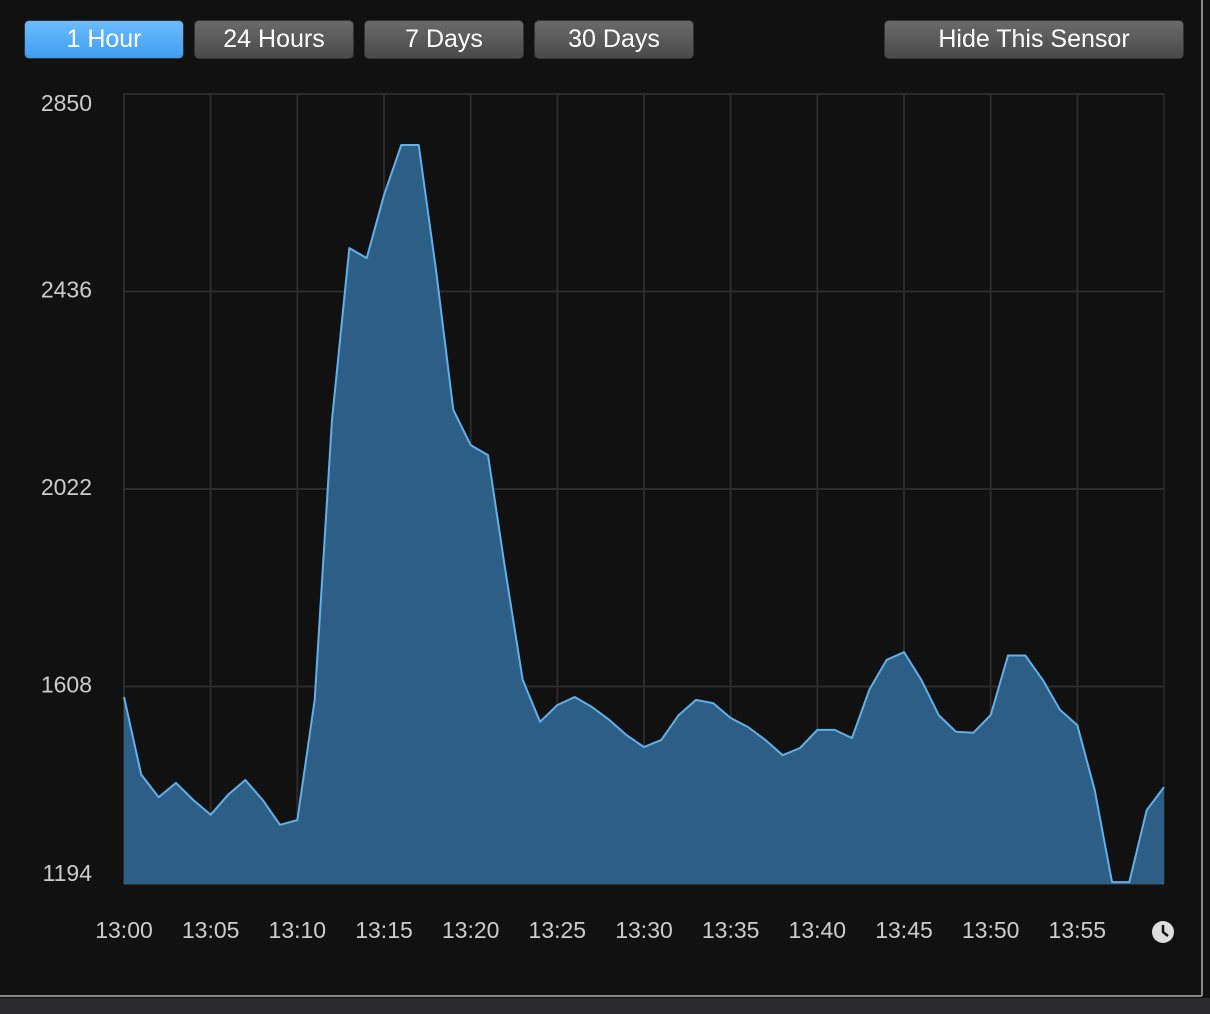 Image resolution: width=1210 pixels, height=1014 pixels. Describe the element at coordinates (384, 930) in the screenshot. I see `x-tick-label: 13:15` at that location.